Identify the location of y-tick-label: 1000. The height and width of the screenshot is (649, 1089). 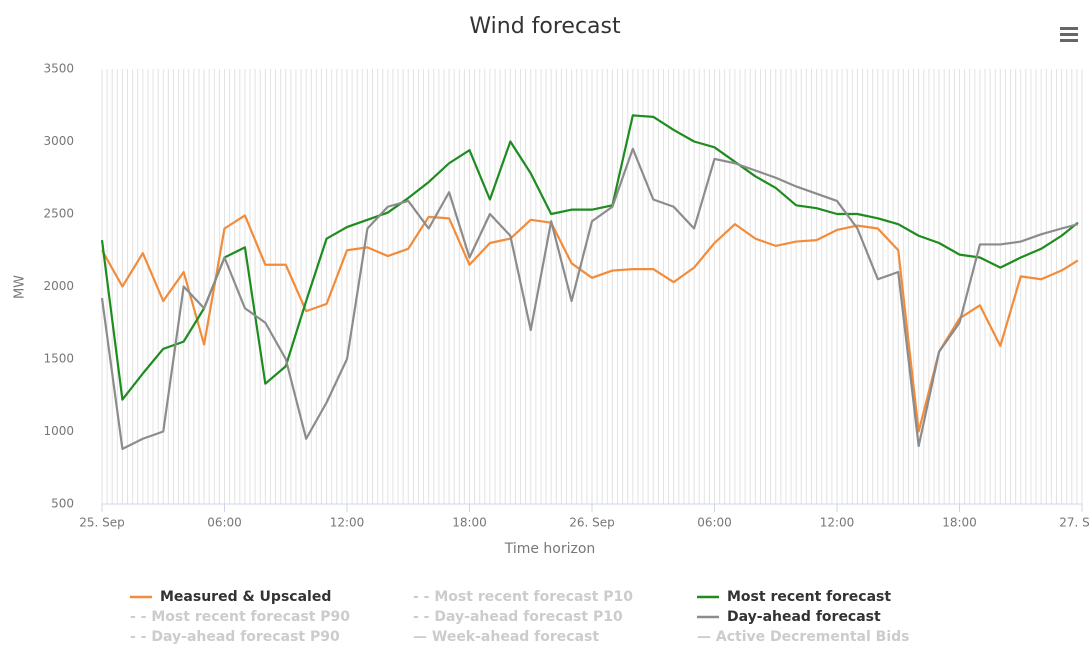
(58, 431).